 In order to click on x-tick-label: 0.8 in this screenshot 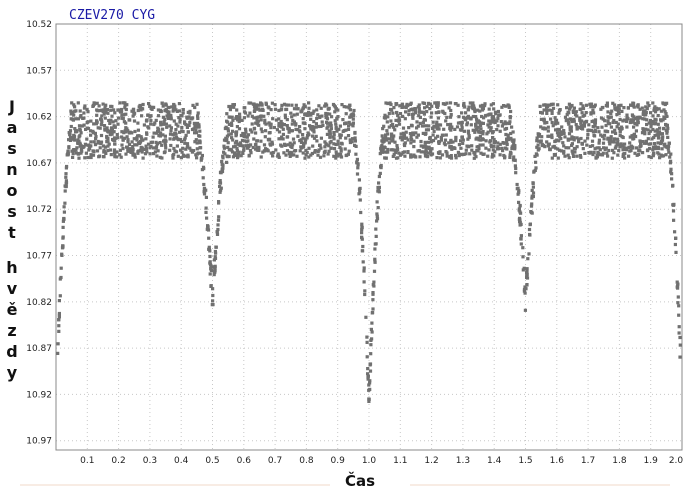, I will do `click(306, 461)`.